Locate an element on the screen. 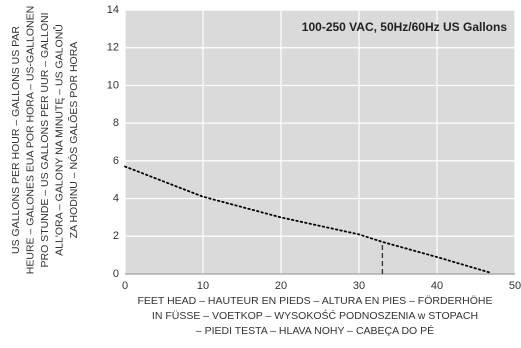 The image size is (521, 348). y-tick-label: 12 is located at coordinates (113, 48).